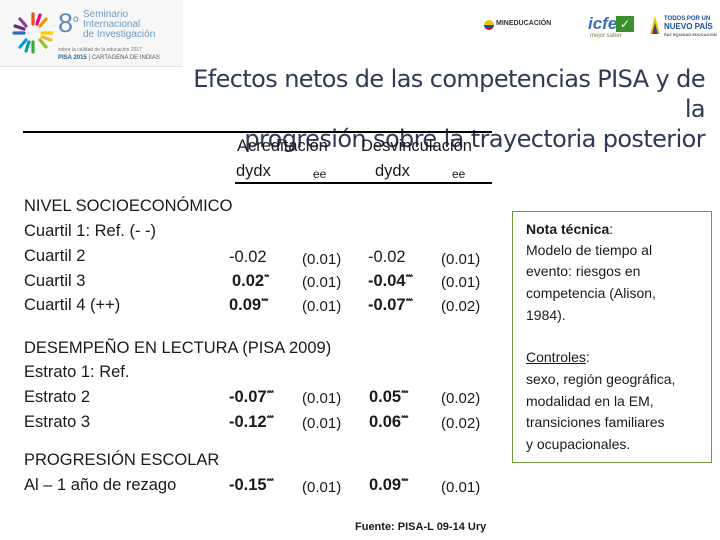 This screenshot has height=540, width=720. I want to click on seminar-subtitle: sobre la calidad de la educación 2017, so click(100, 50).